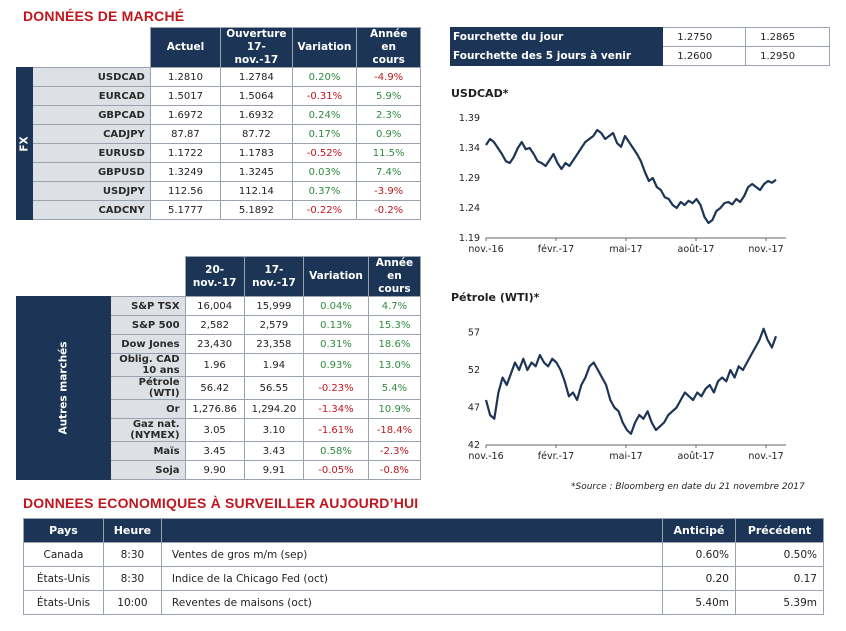  What do you see at coordinates (336, 451) in the screenshot?
I see `variation-value: 0.58%` at bounding box center [336, 451].